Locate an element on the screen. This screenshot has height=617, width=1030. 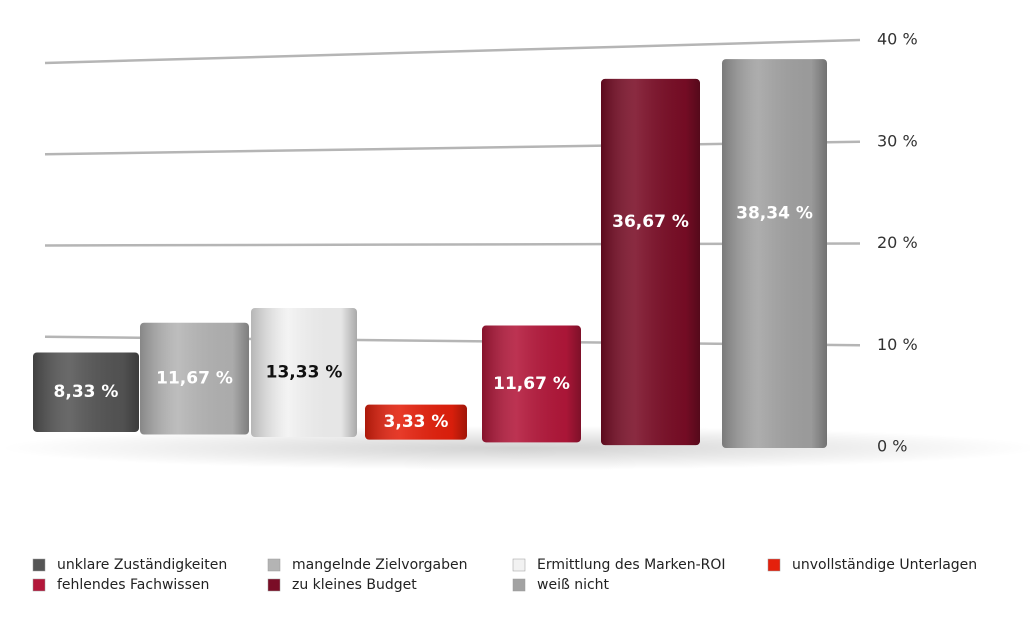
y-tick-label: 20 % is located at coordinates (897, 242).